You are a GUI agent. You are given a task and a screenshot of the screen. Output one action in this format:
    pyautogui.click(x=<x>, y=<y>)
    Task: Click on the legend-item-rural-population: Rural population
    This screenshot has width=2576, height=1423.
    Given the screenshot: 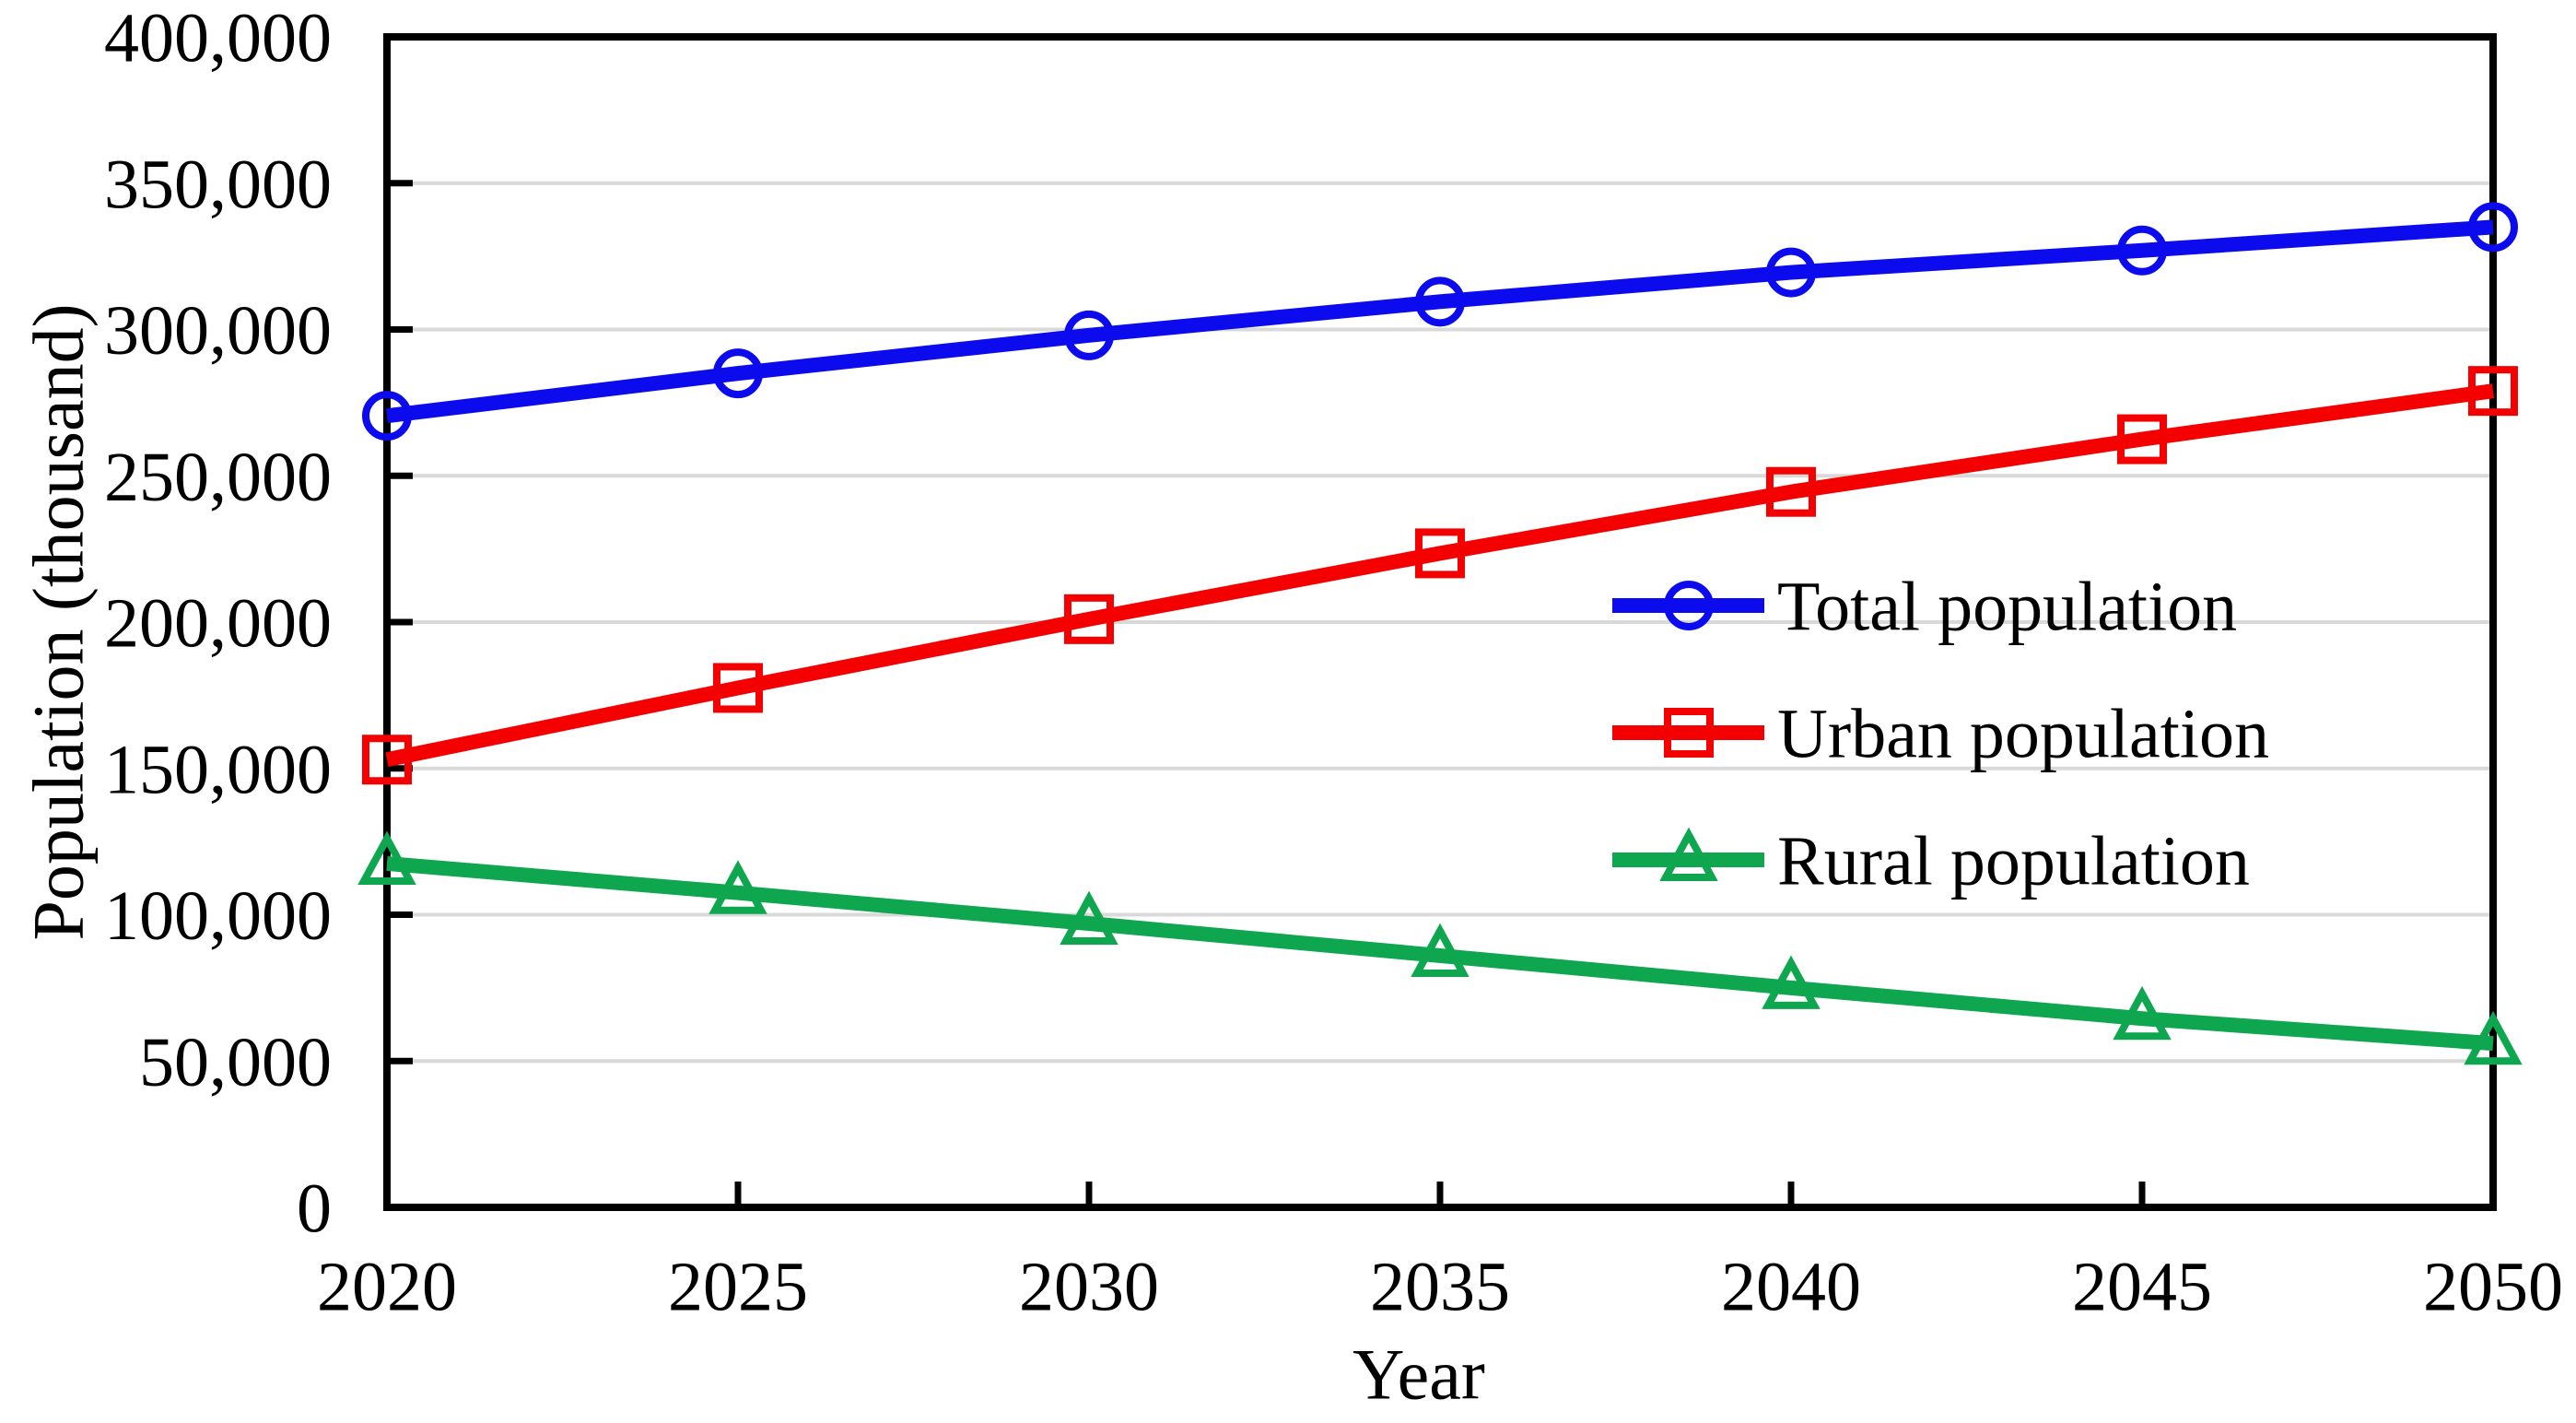 What is the action you would take?
    pyautogui.click(x=1931, y=861)
    